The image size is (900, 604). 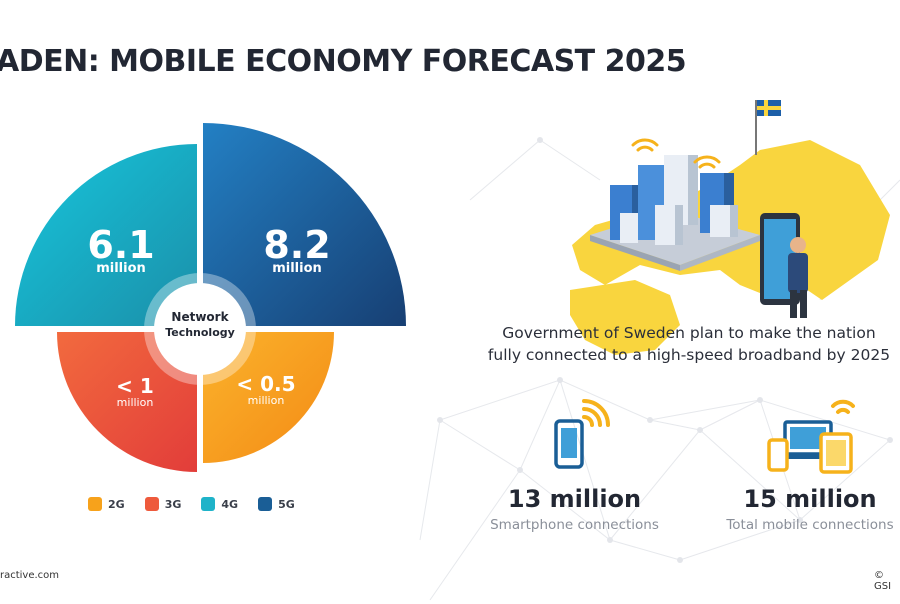 I want to click on segment-2g-unit: million, so click(x=266, y=400).